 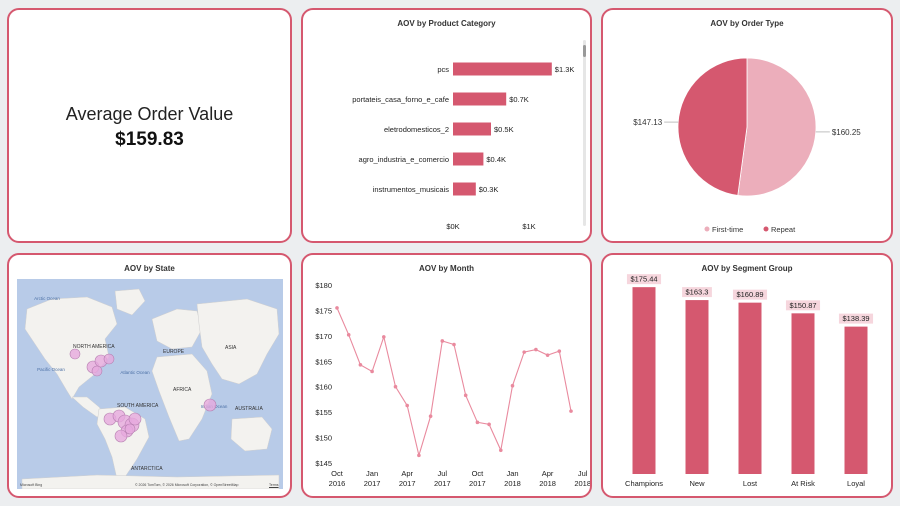 I want to click on segment-data-label: $175.44, so click(x=643, y=279).